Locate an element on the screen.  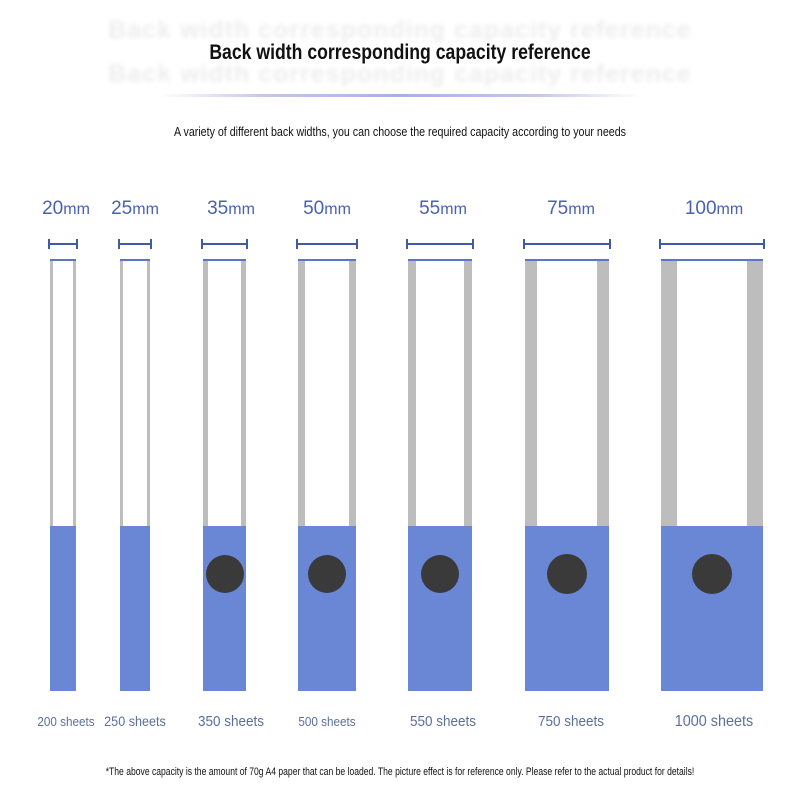
width-label: 50mm is located at coordinates (327, 209).